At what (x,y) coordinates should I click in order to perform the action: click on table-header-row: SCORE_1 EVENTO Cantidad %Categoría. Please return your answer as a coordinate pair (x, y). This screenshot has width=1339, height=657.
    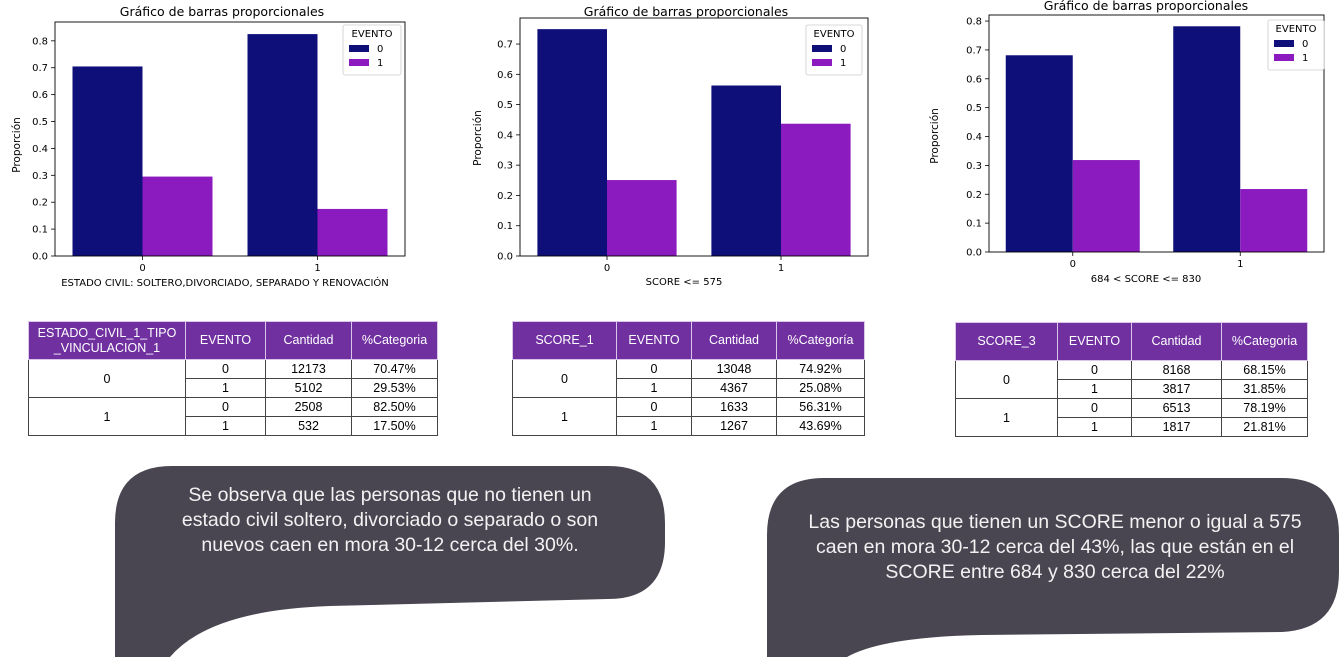
    Looking at the image, I should click on (688, 340).